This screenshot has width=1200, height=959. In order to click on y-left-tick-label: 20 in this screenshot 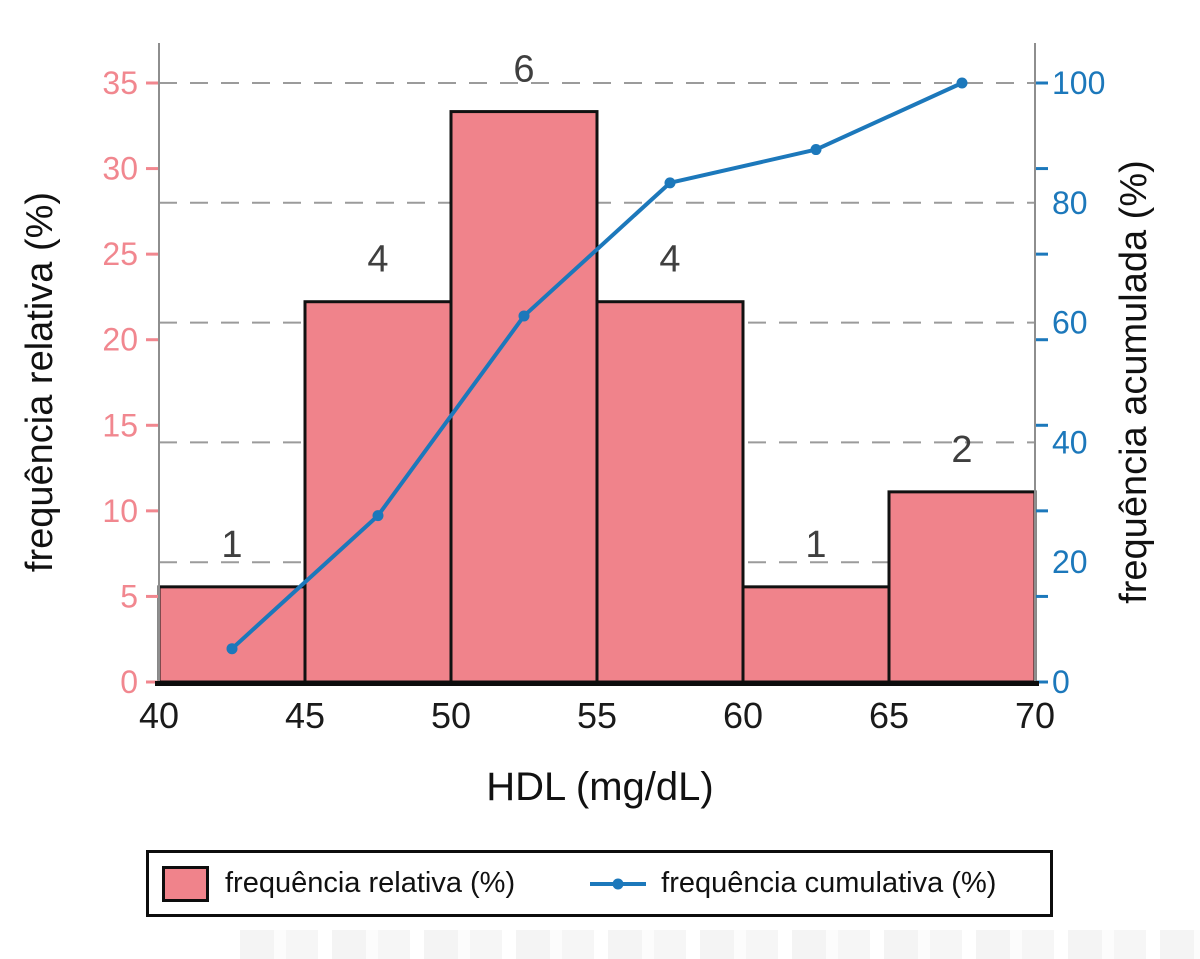, I will do `click(120, 340)`.